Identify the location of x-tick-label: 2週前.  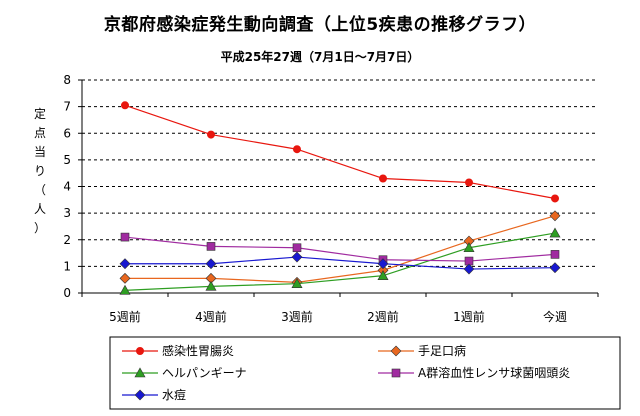
(383, 316).